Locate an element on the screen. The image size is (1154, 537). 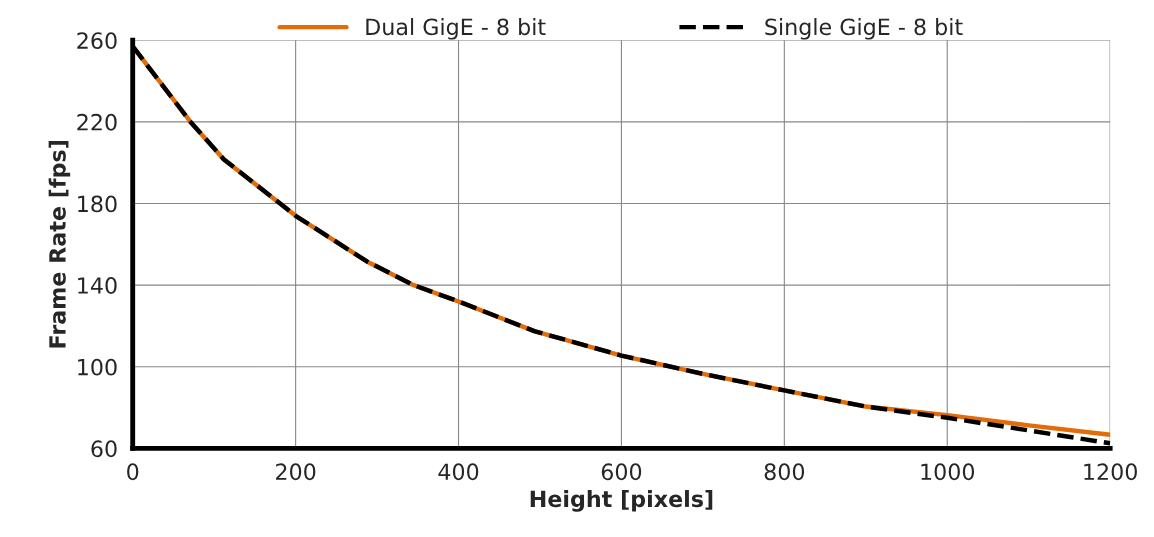
legend-label: Dual GigE - 8 bit is located at coordinates (456, 29).